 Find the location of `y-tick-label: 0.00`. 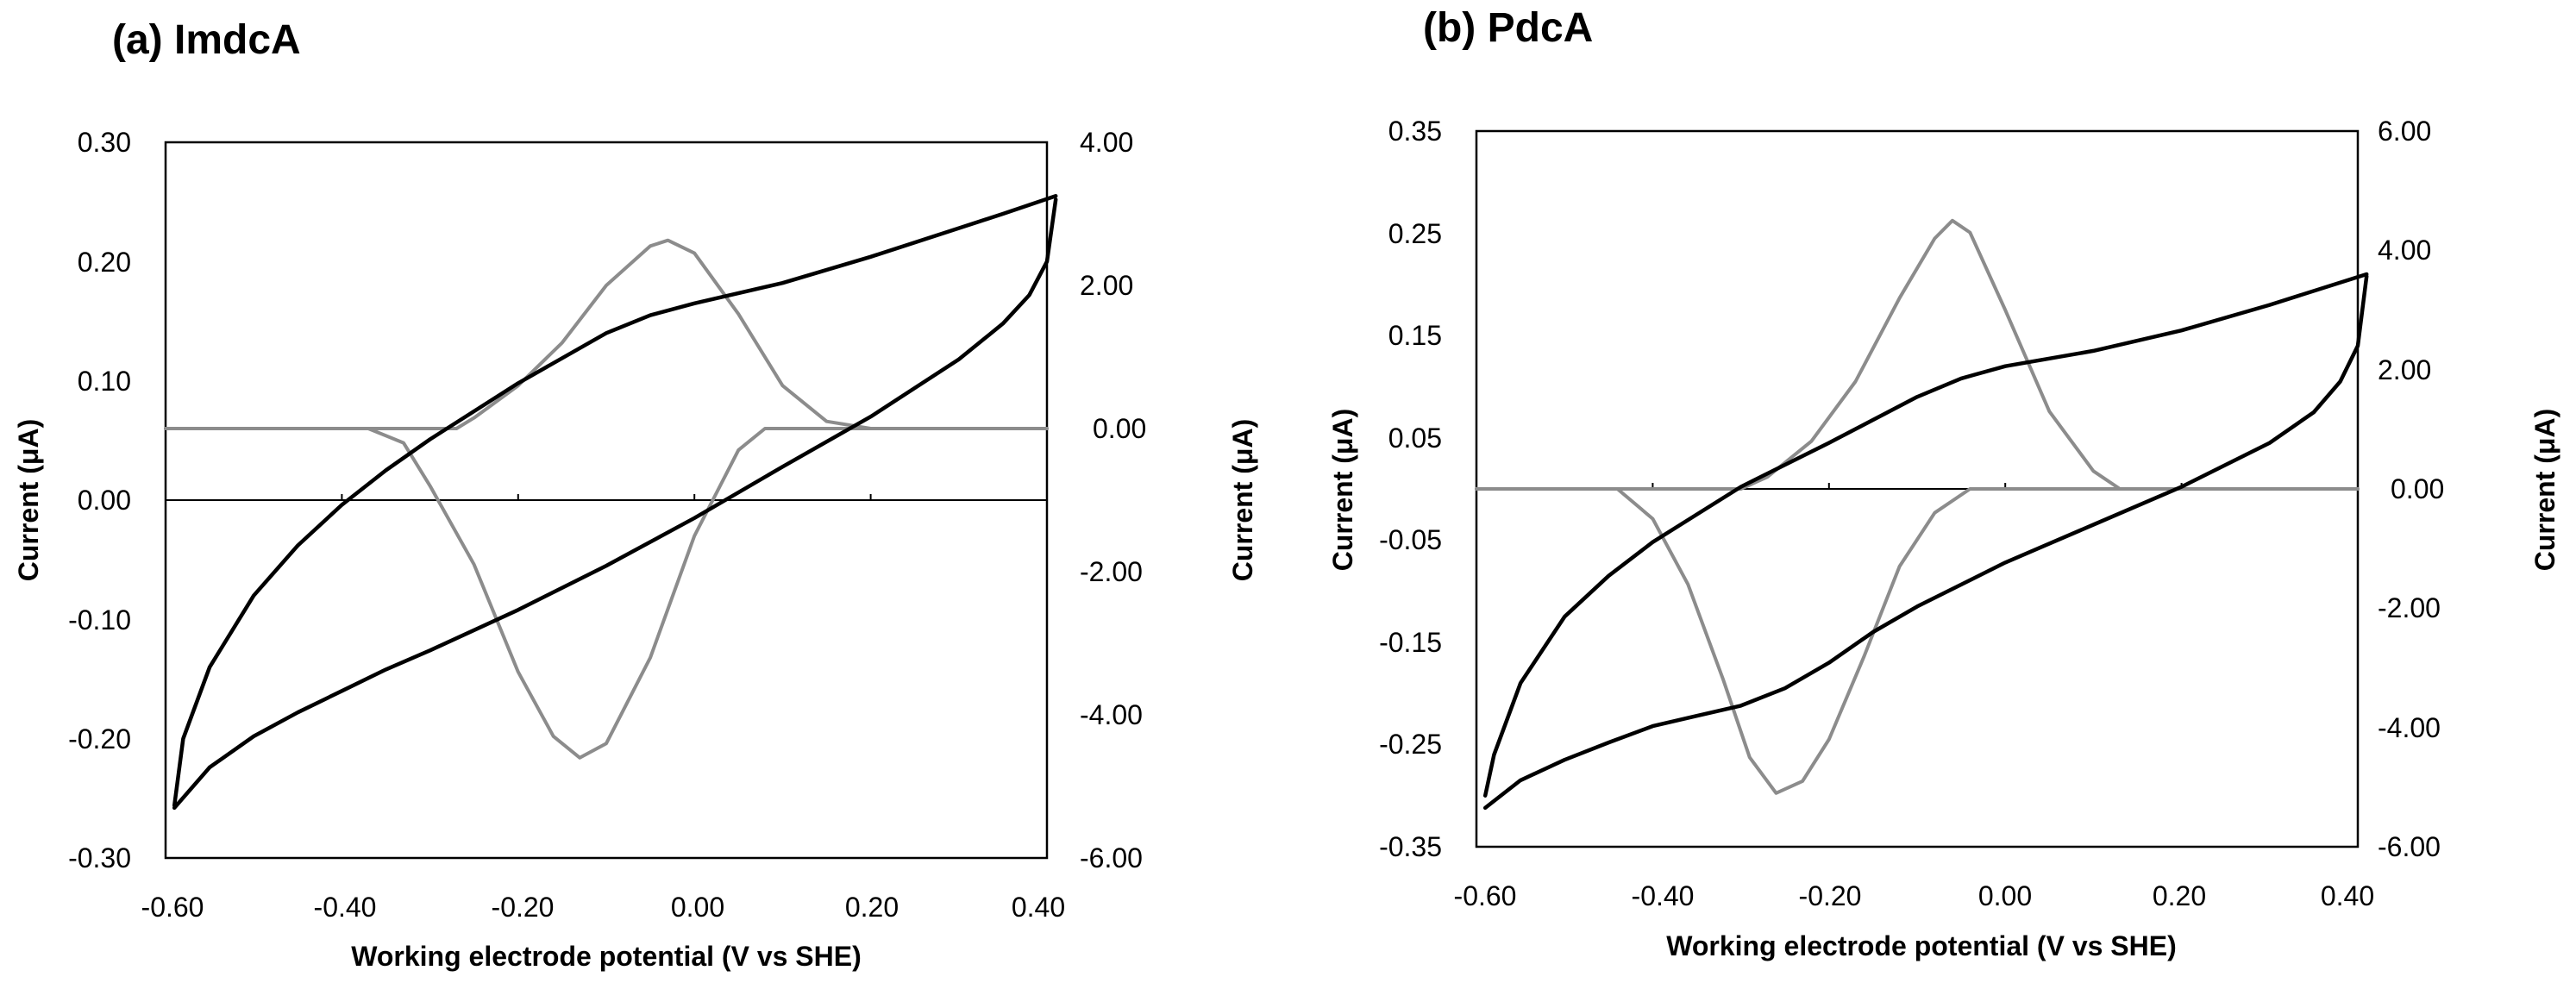

y-tick-label: 0.00 is located at coordinates (104, 501).